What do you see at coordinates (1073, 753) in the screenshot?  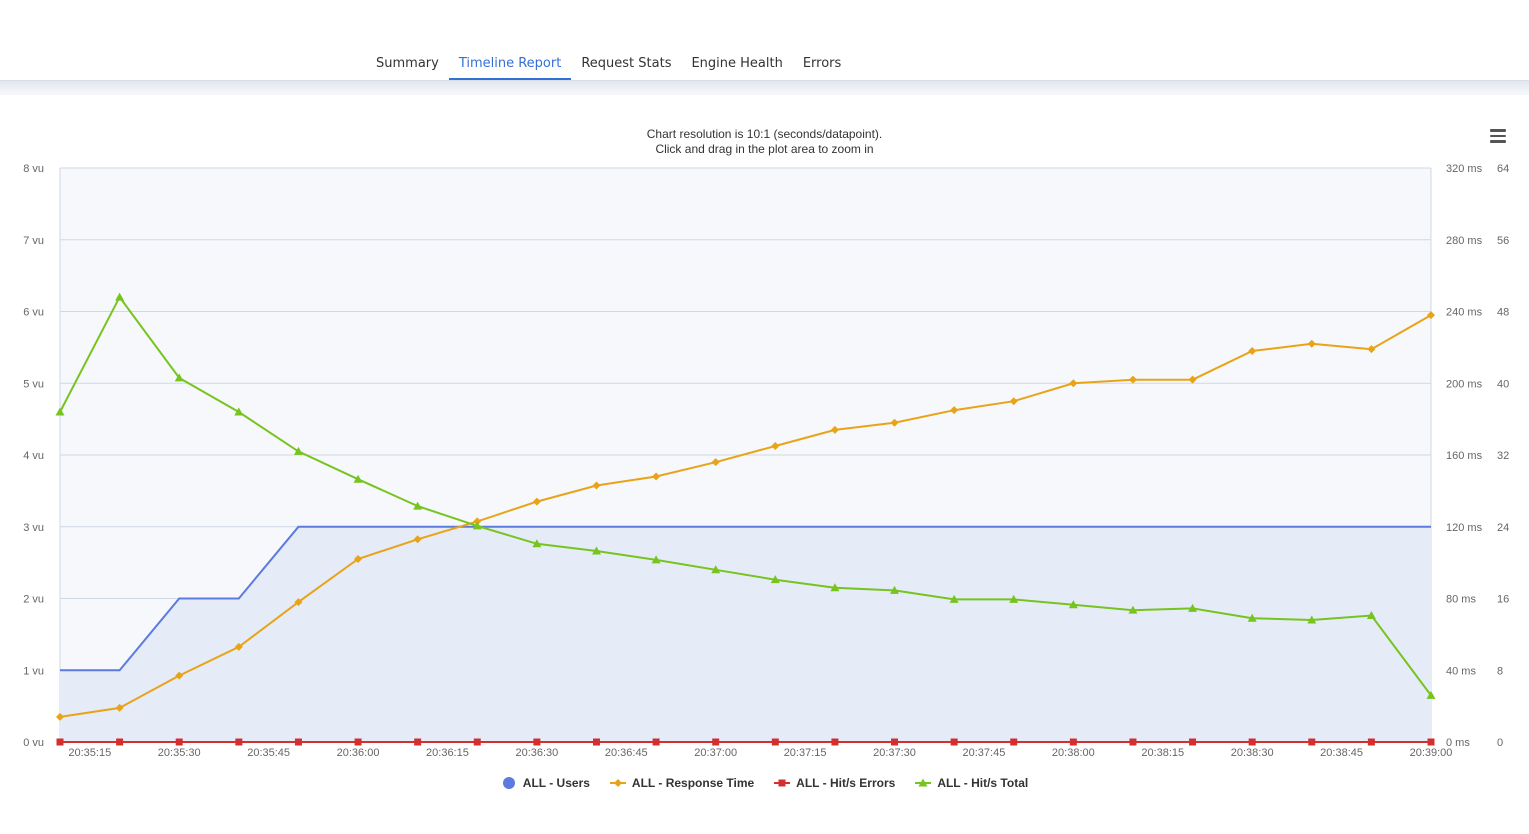 I see `x-tick-label: 20:38:00` at bounding box center [1073, 753].